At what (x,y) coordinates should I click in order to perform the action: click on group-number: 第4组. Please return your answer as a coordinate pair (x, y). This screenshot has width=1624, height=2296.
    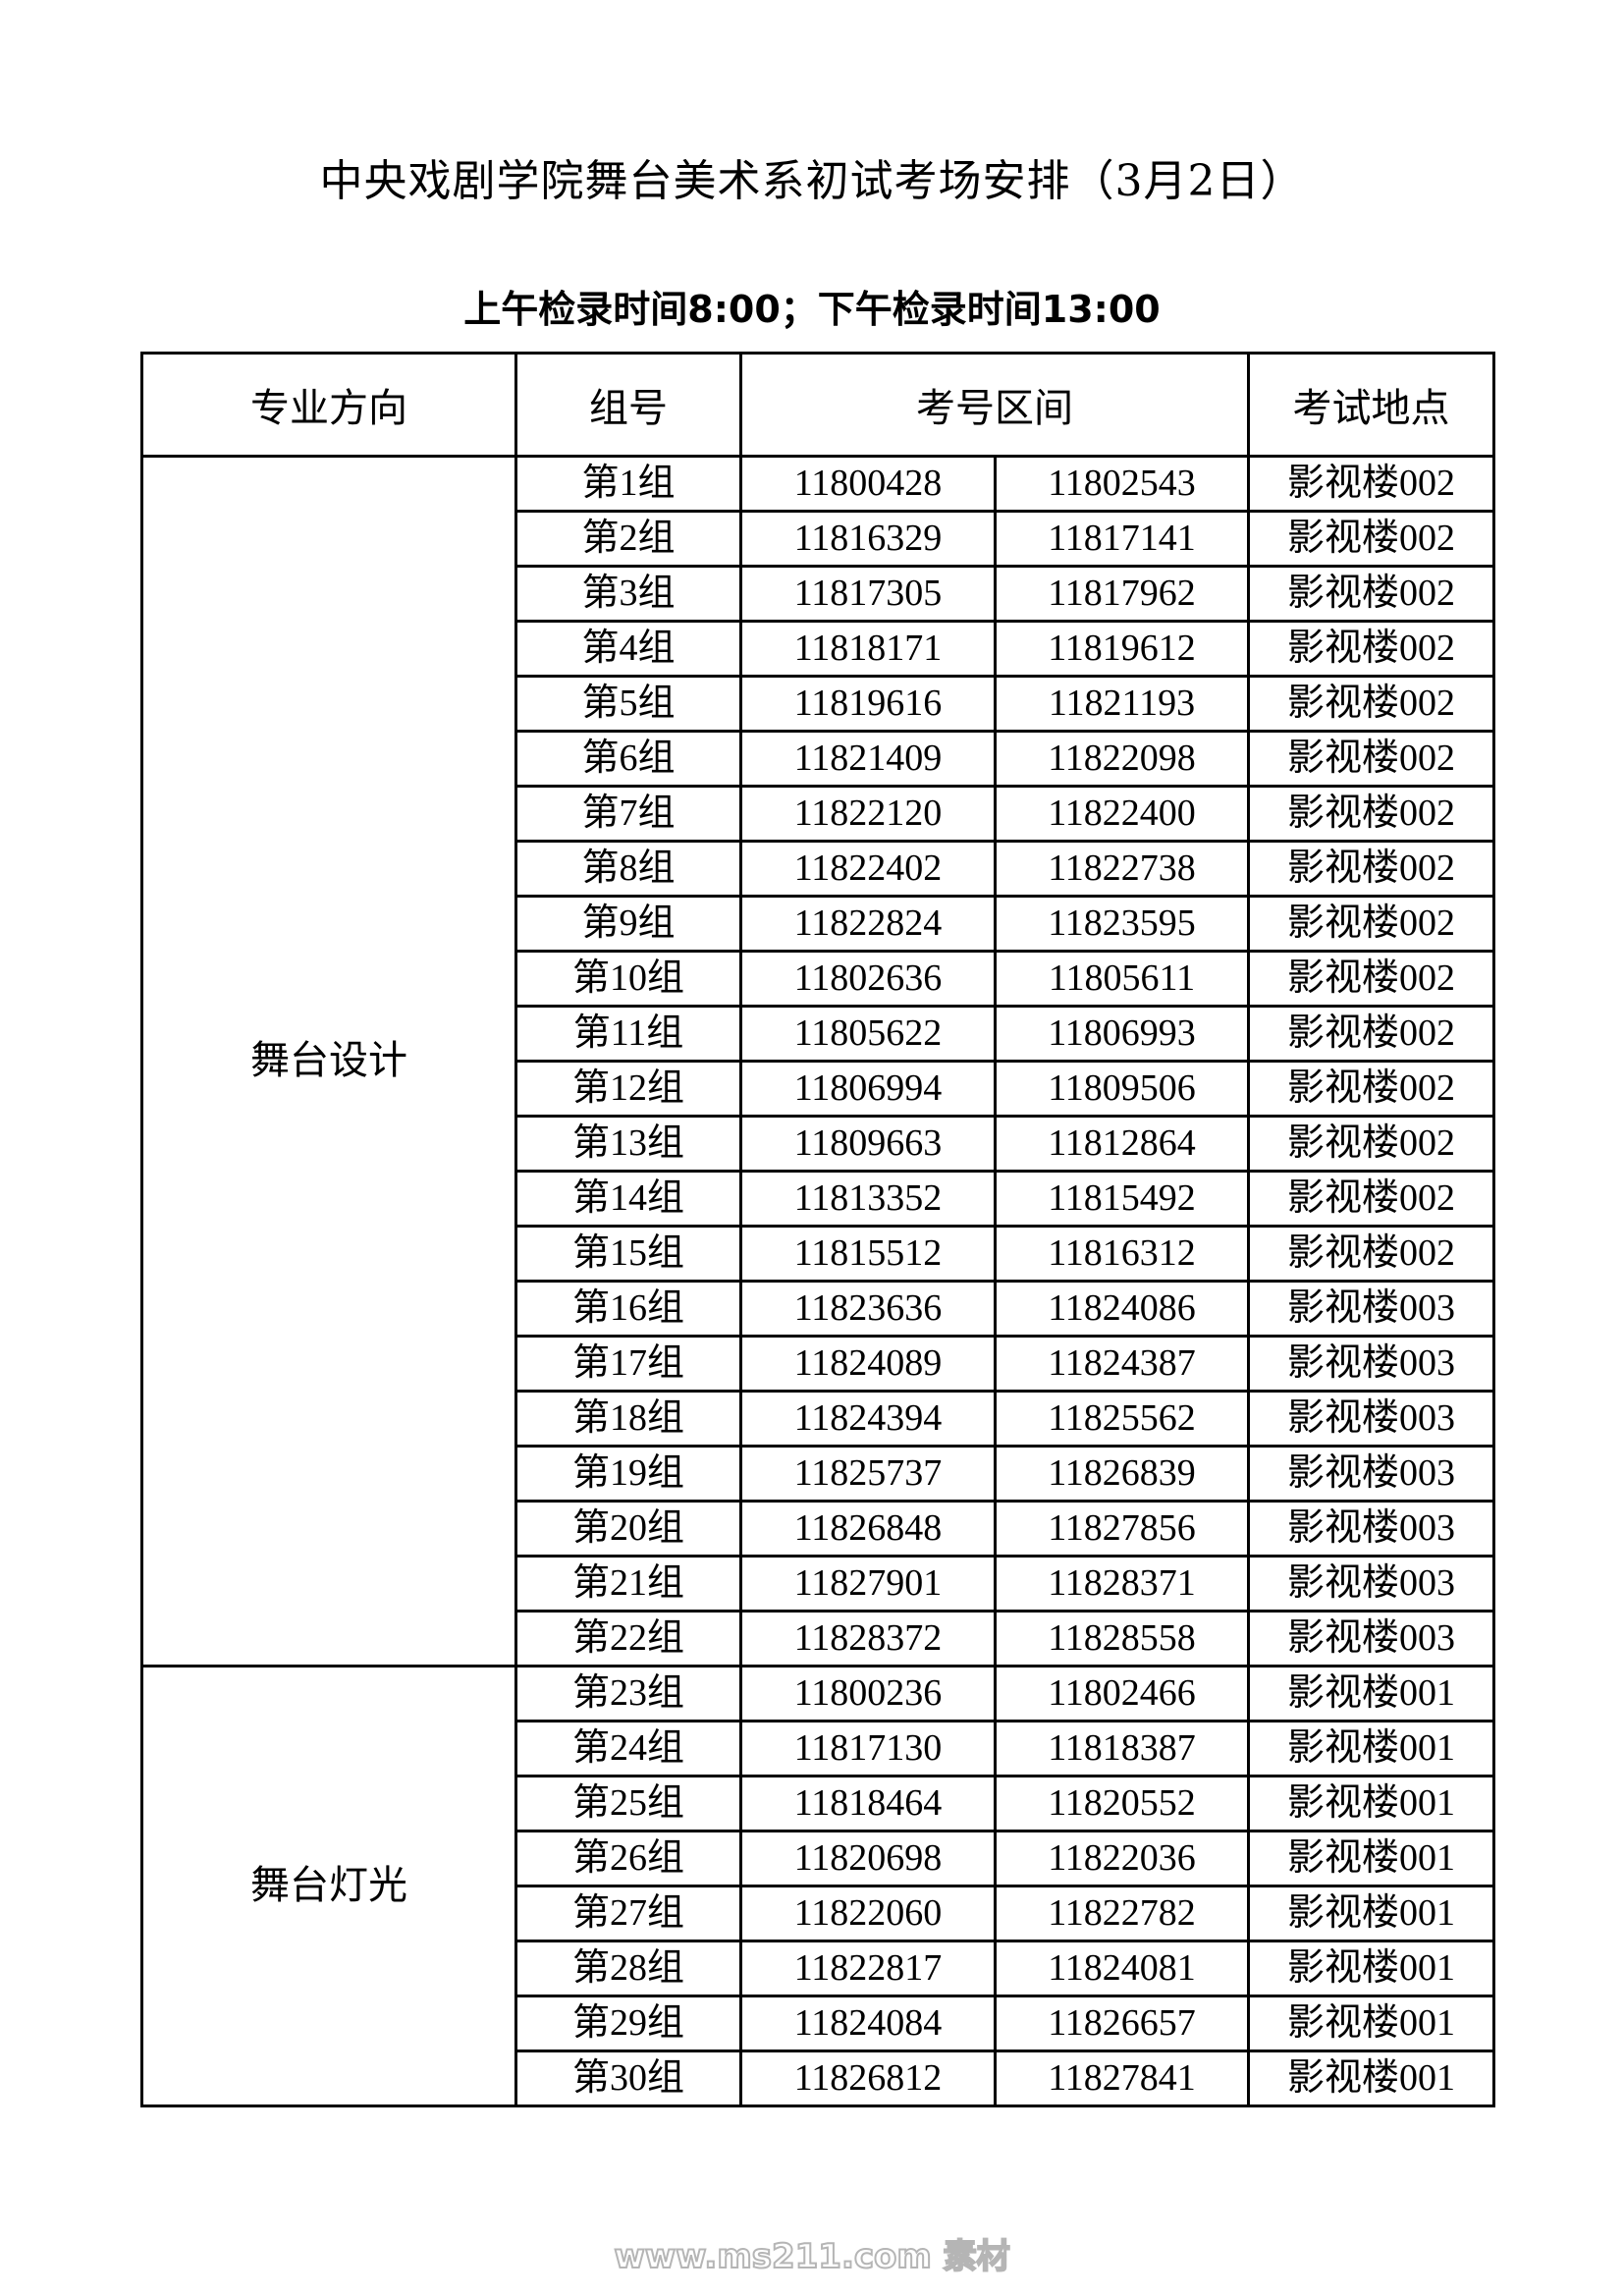
    Looking at the image, I should click on (628, 649).